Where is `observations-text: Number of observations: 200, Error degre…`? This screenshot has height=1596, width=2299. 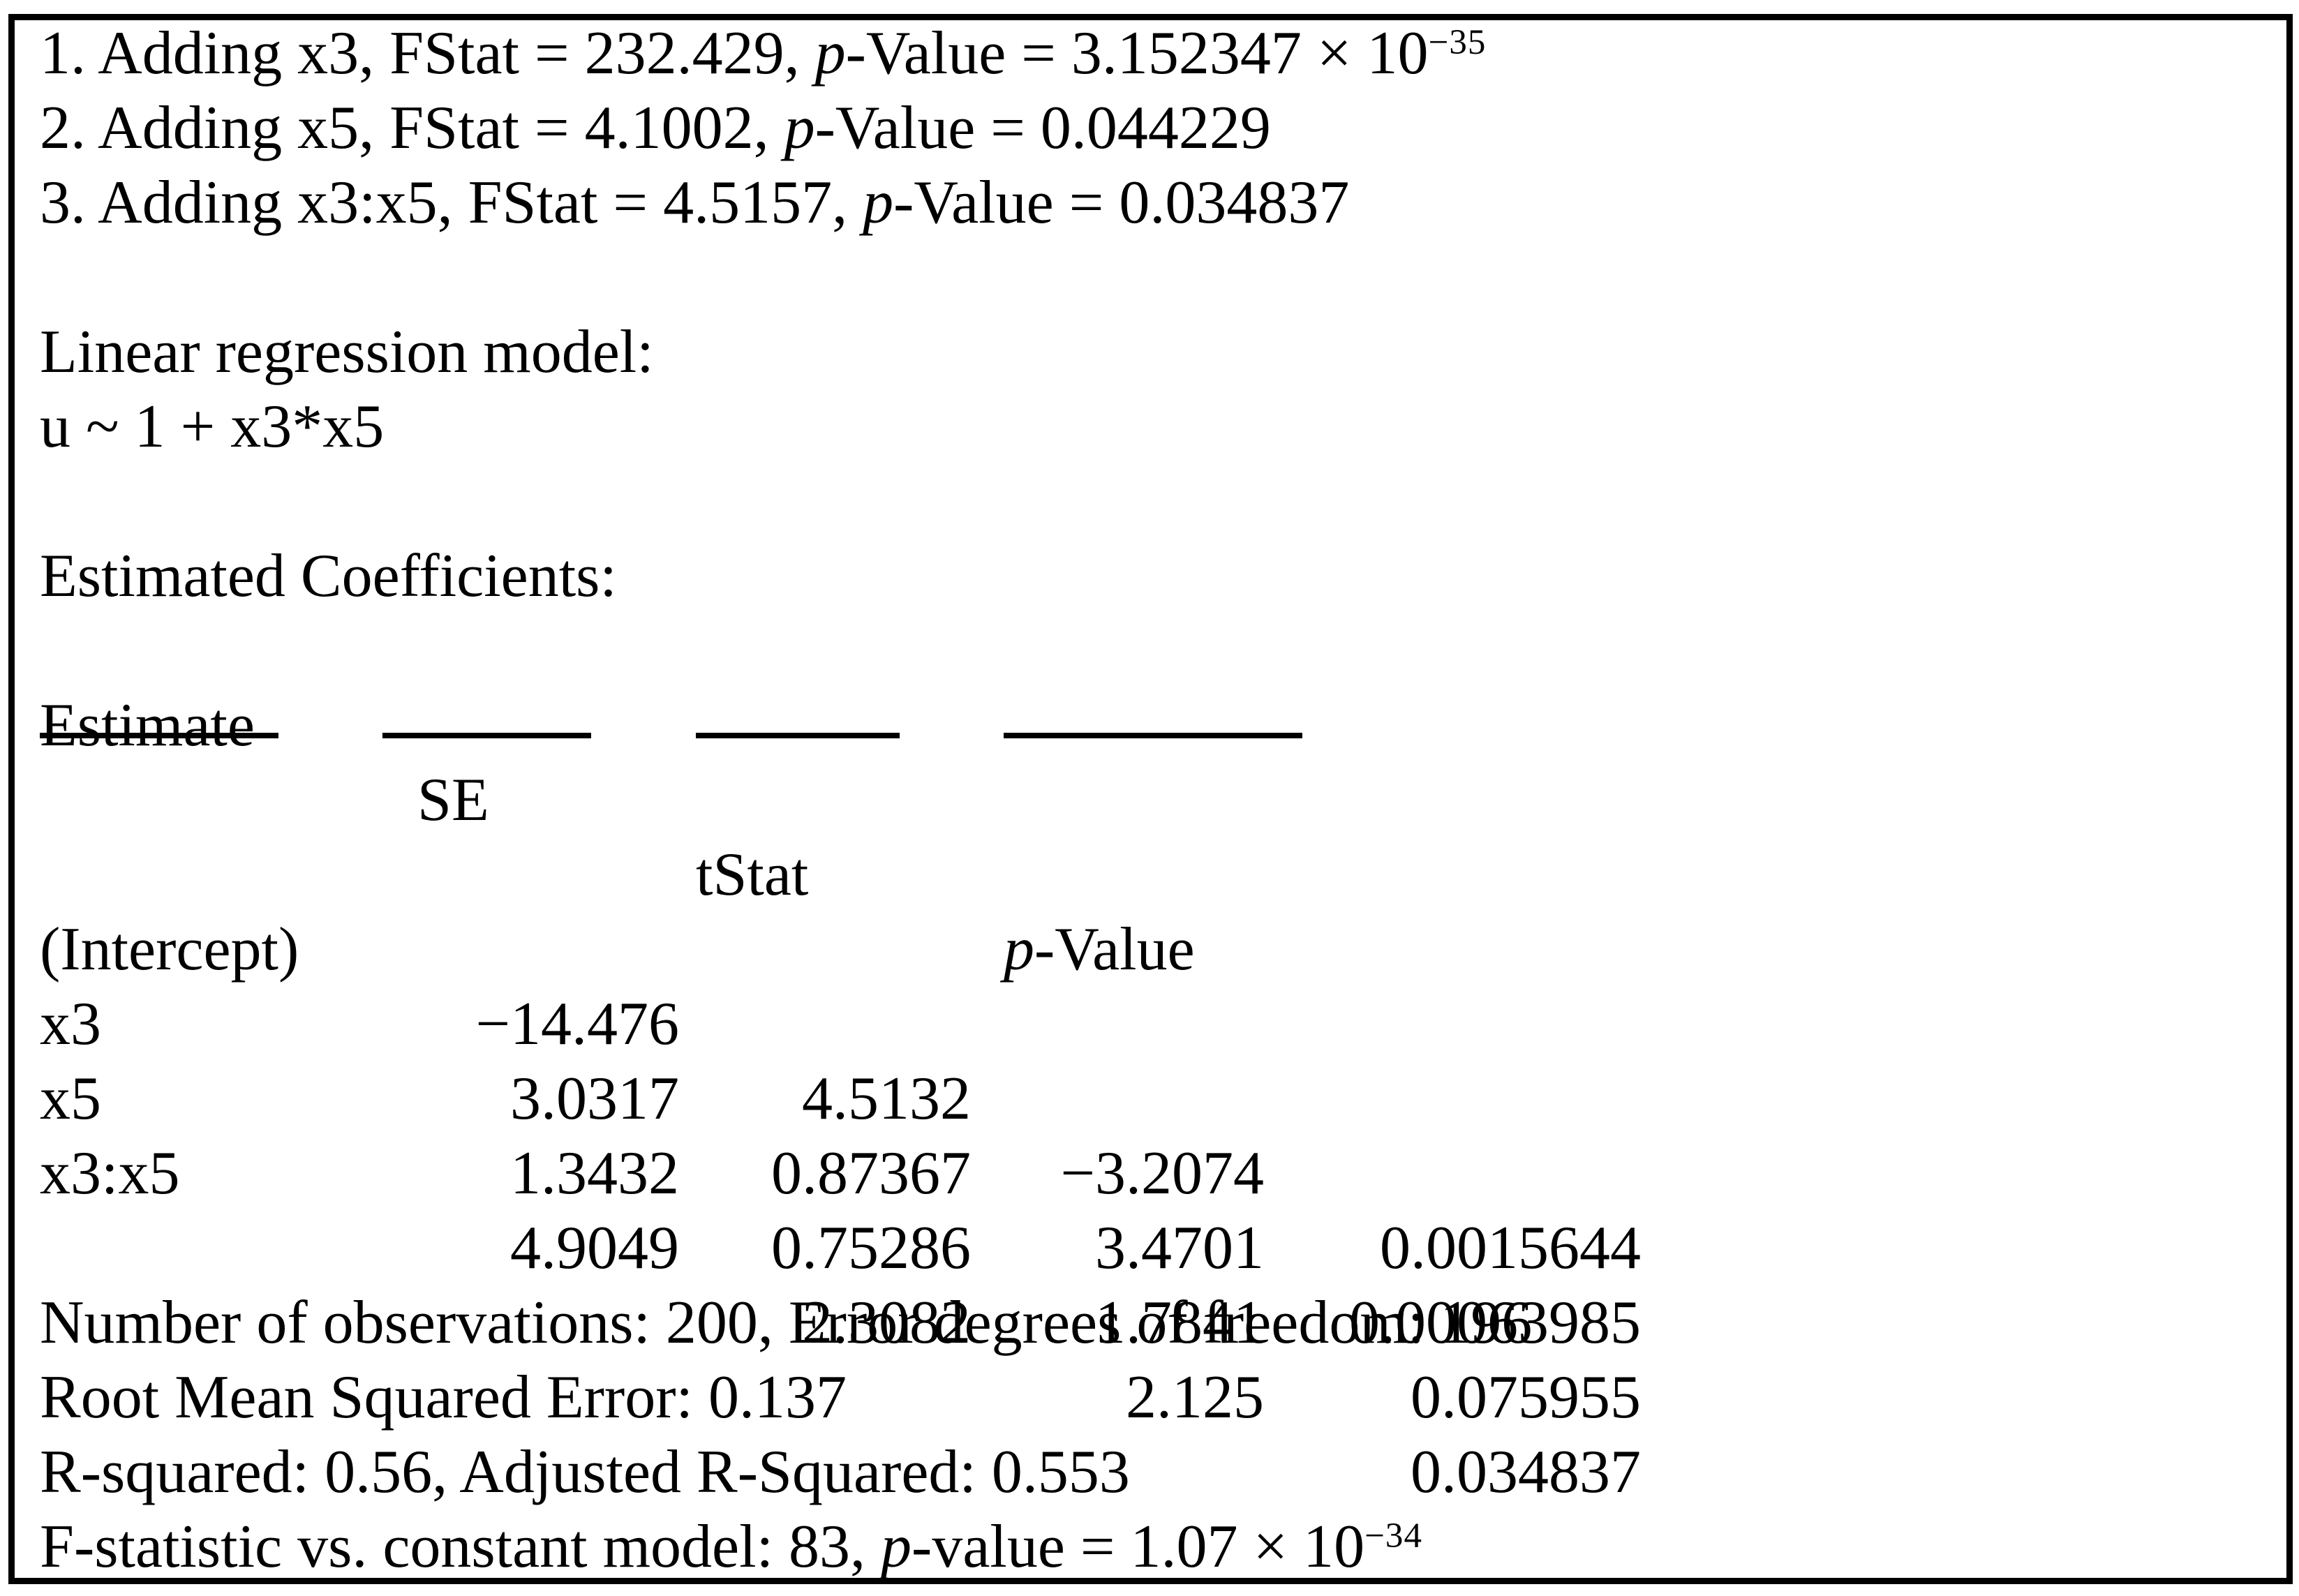
observations-text: Number of observations: 200, Error degre… is located at coordinates (786, 1323).